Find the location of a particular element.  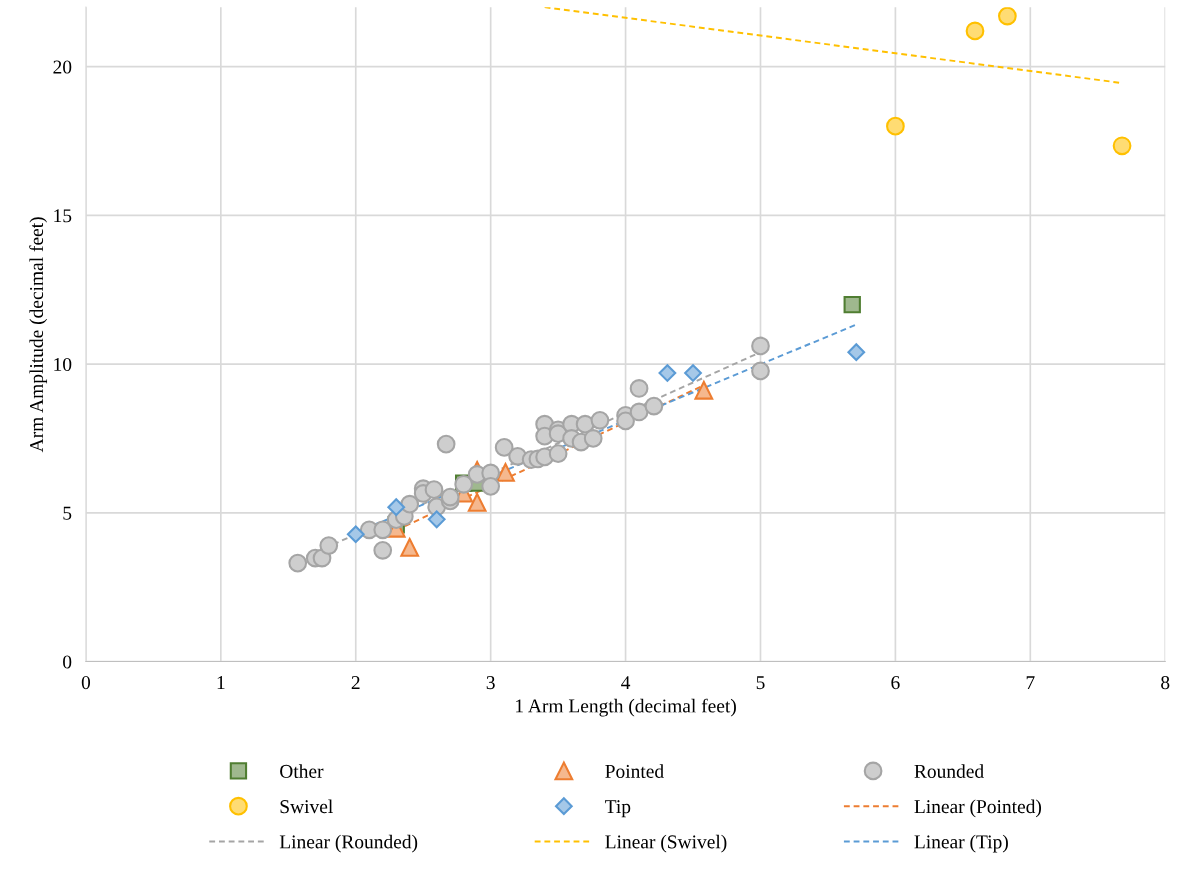

legend-label: Pointed is located at coordinates (634, 771).